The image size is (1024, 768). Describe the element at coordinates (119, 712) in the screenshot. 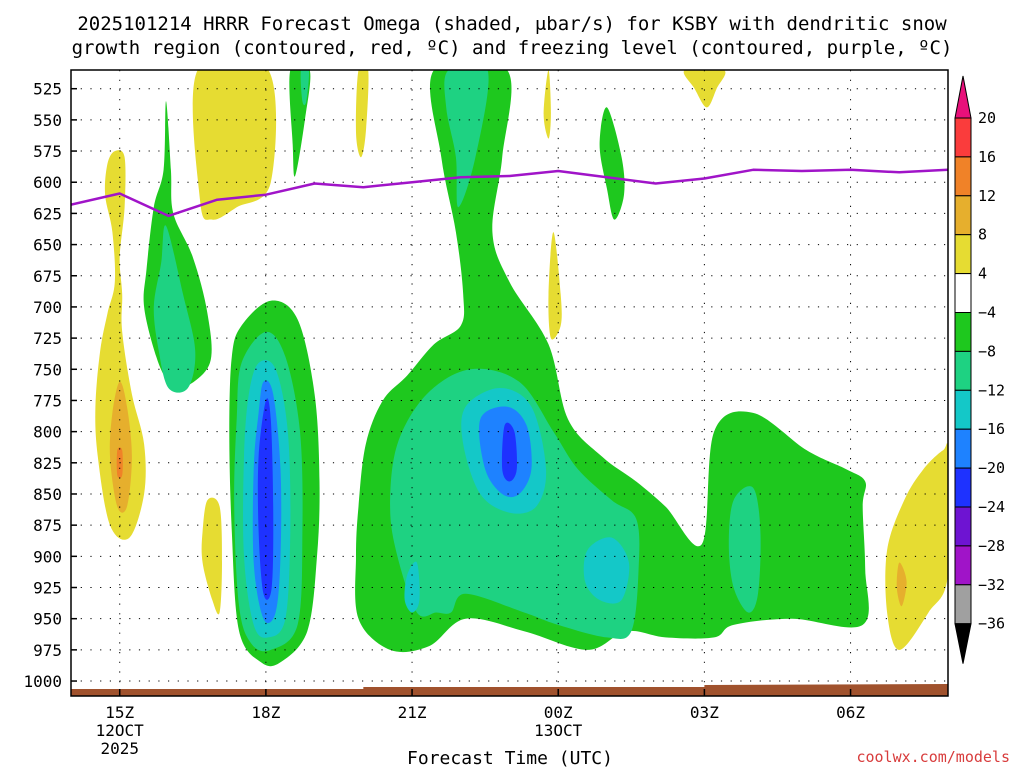

I see `x-tick-label-15Z: 15Z` at that location.